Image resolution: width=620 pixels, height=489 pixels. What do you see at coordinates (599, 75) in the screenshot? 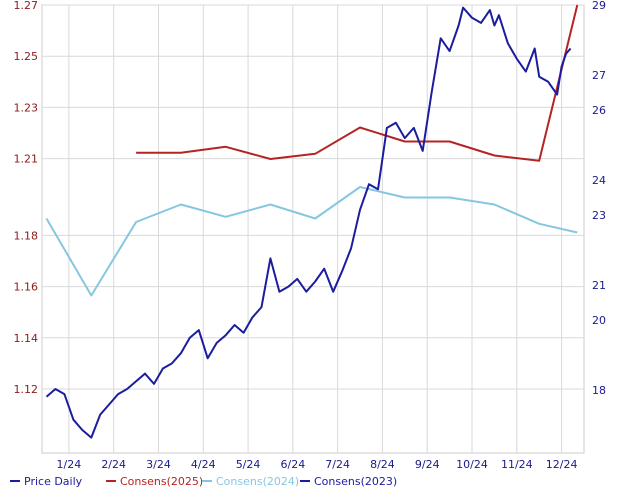
I see `right-tick-label: 27` at bounding box center [599, 75].